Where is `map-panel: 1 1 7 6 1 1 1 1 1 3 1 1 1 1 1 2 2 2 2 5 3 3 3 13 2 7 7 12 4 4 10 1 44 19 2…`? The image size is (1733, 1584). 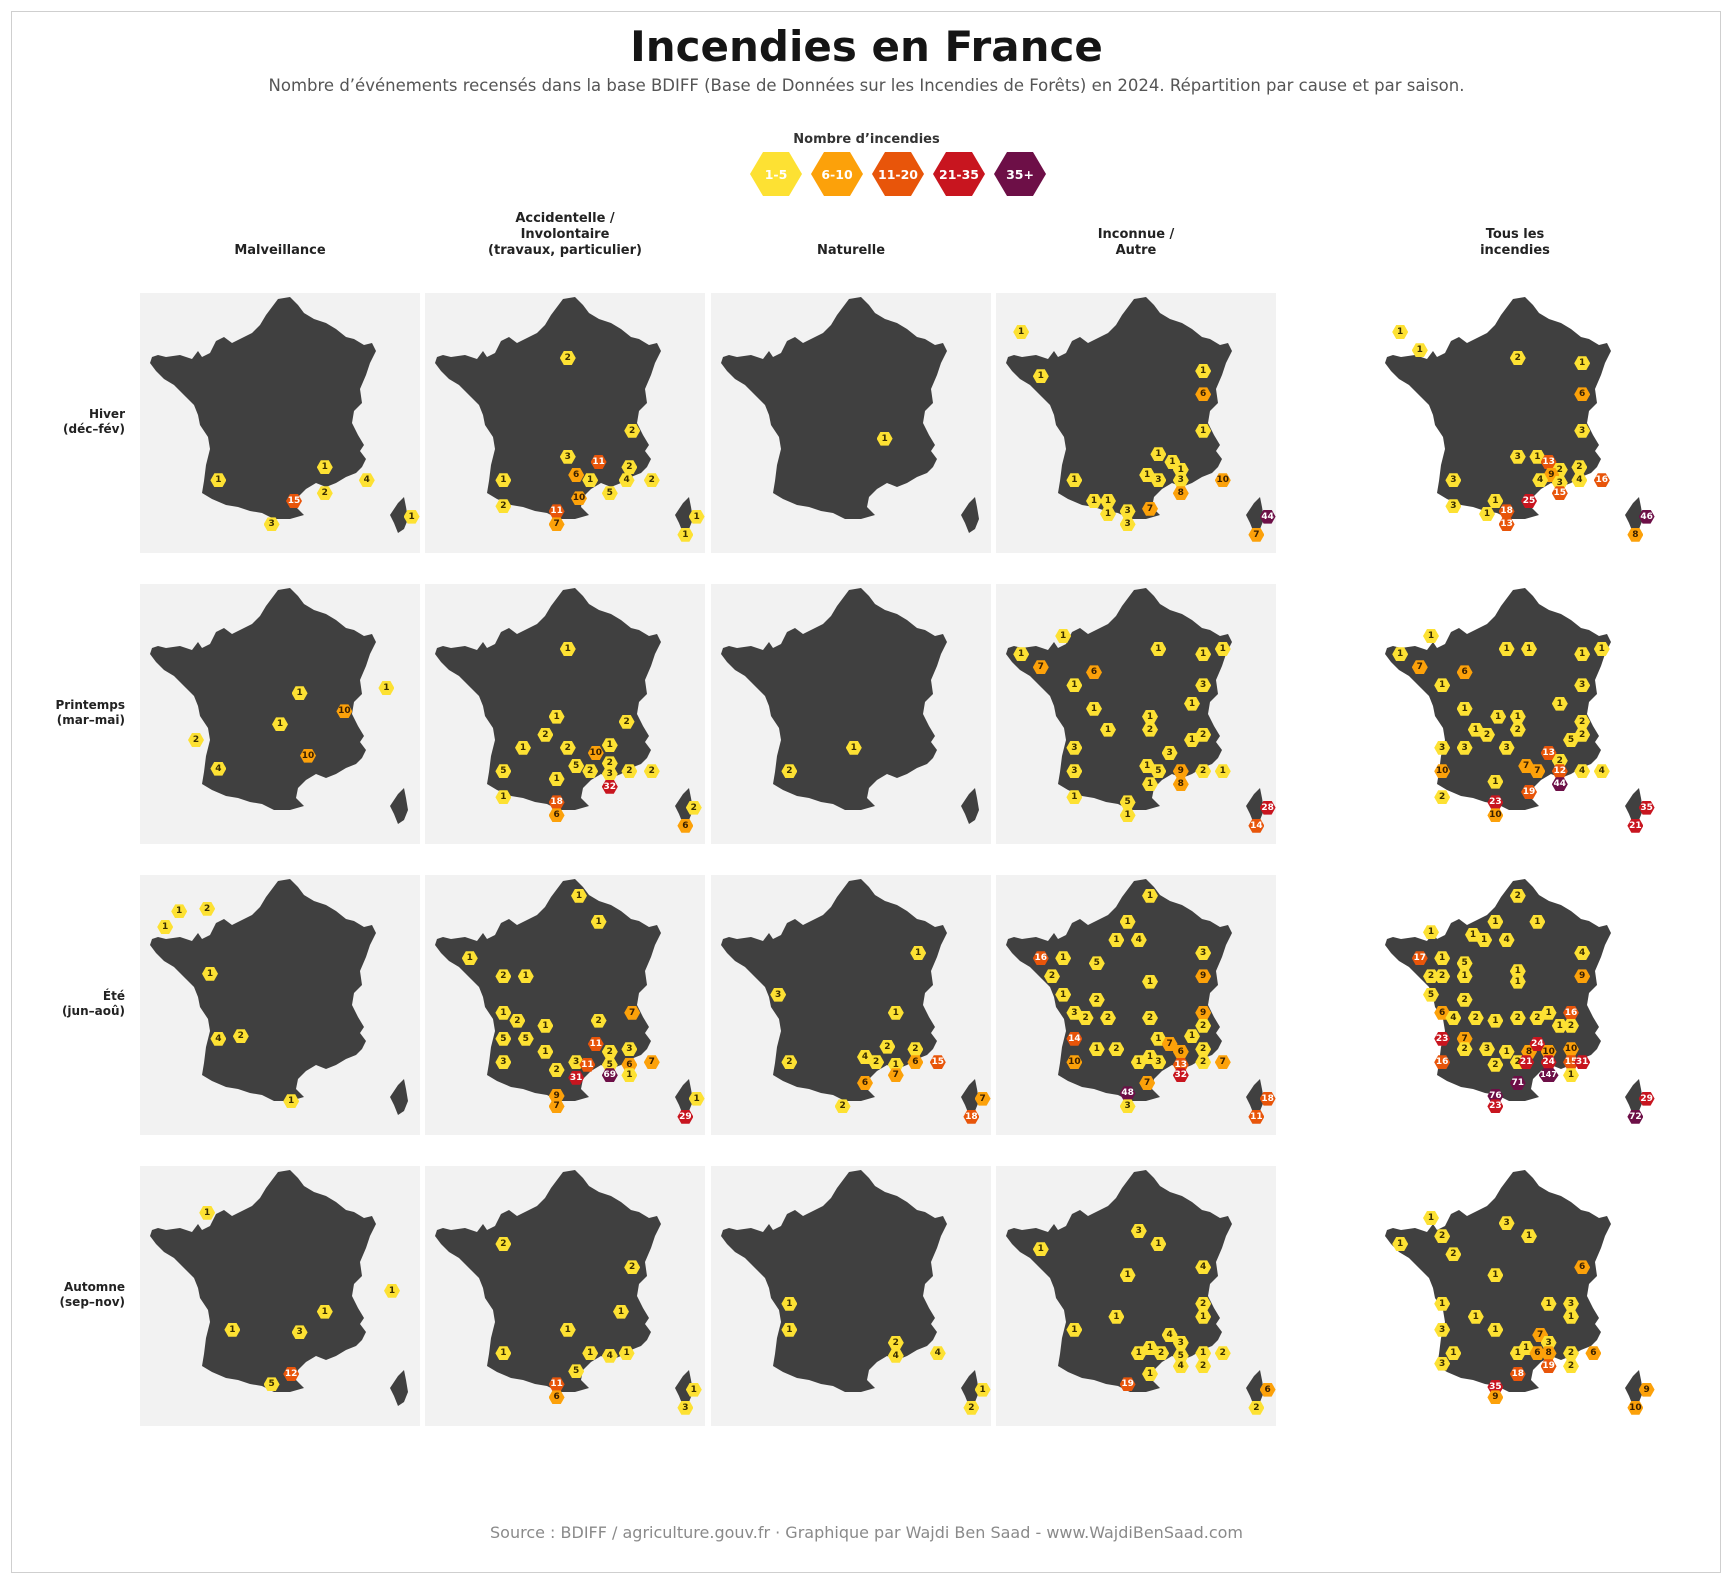
map-panel: 1 1 7 6 1 1 1 1 1 3 1 1 1 1 1 2 2 2 2 5 3 3 3 13 2 7 7 12 4 4 10 1 44 19 2… is located at coordinates (1515, 714).